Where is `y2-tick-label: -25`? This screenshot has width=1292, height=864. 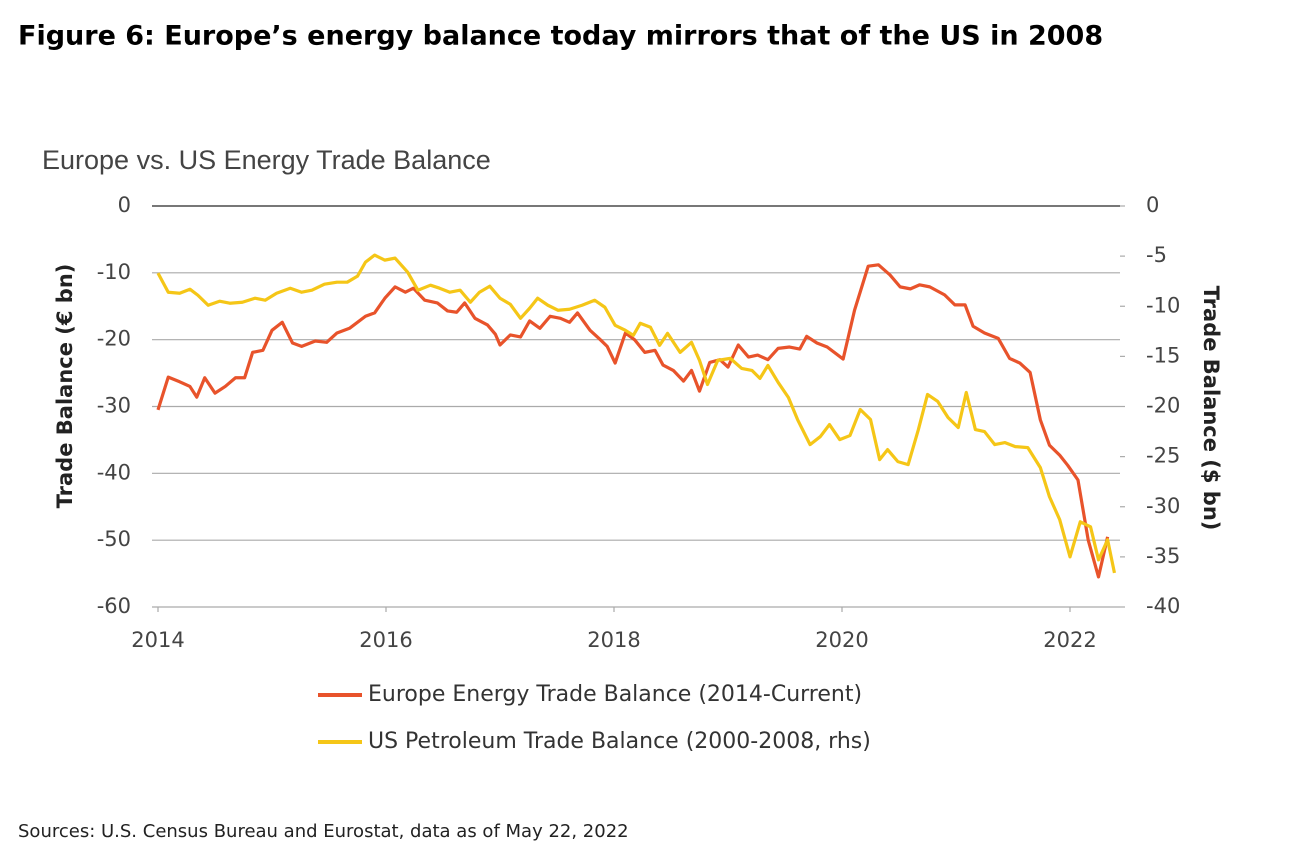 y2-tick-label: -25 is located at coordinates (1163, 456).